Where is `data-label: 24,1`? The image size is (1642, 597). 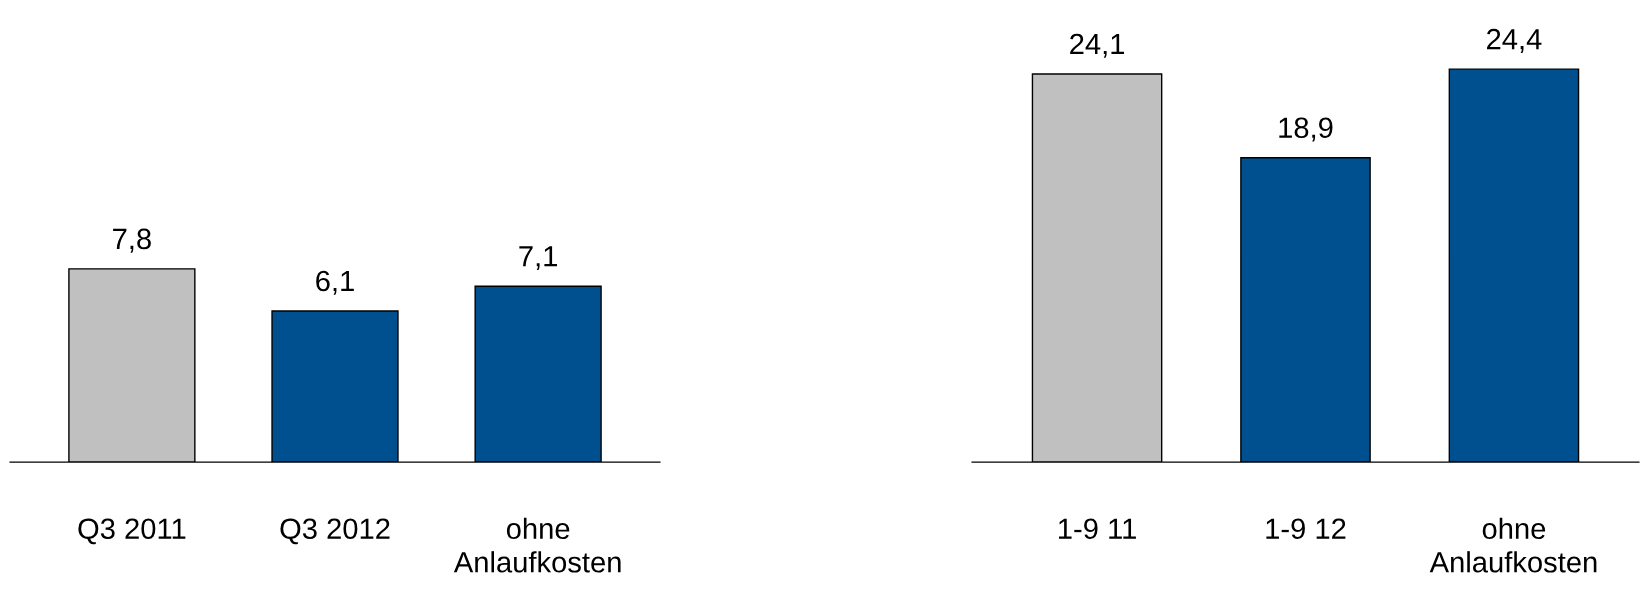 data-label: 24,1 is located at coordinates (1097, 45).